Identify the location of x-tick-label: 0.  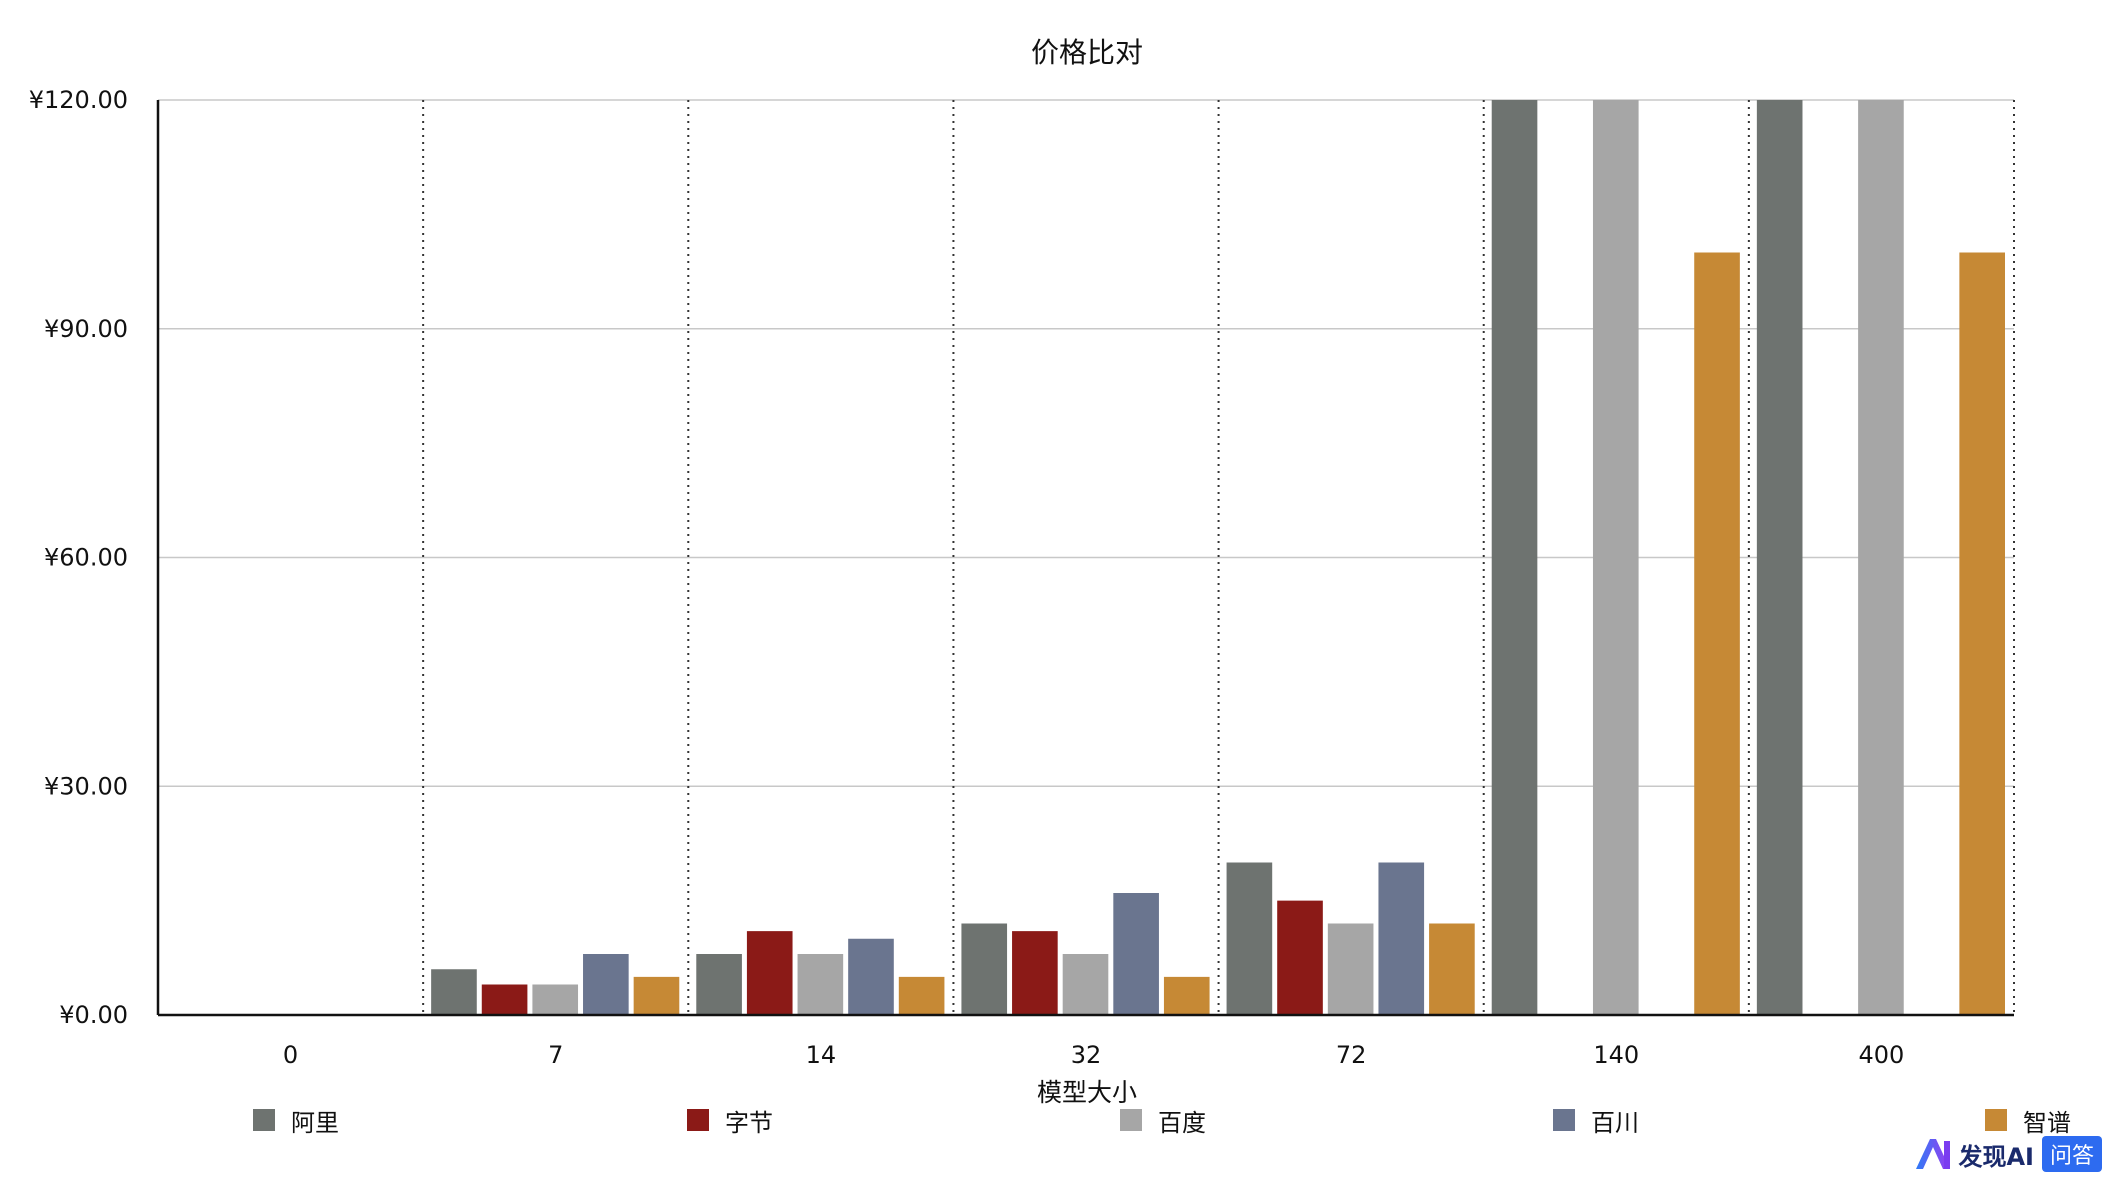
(290, 1055).